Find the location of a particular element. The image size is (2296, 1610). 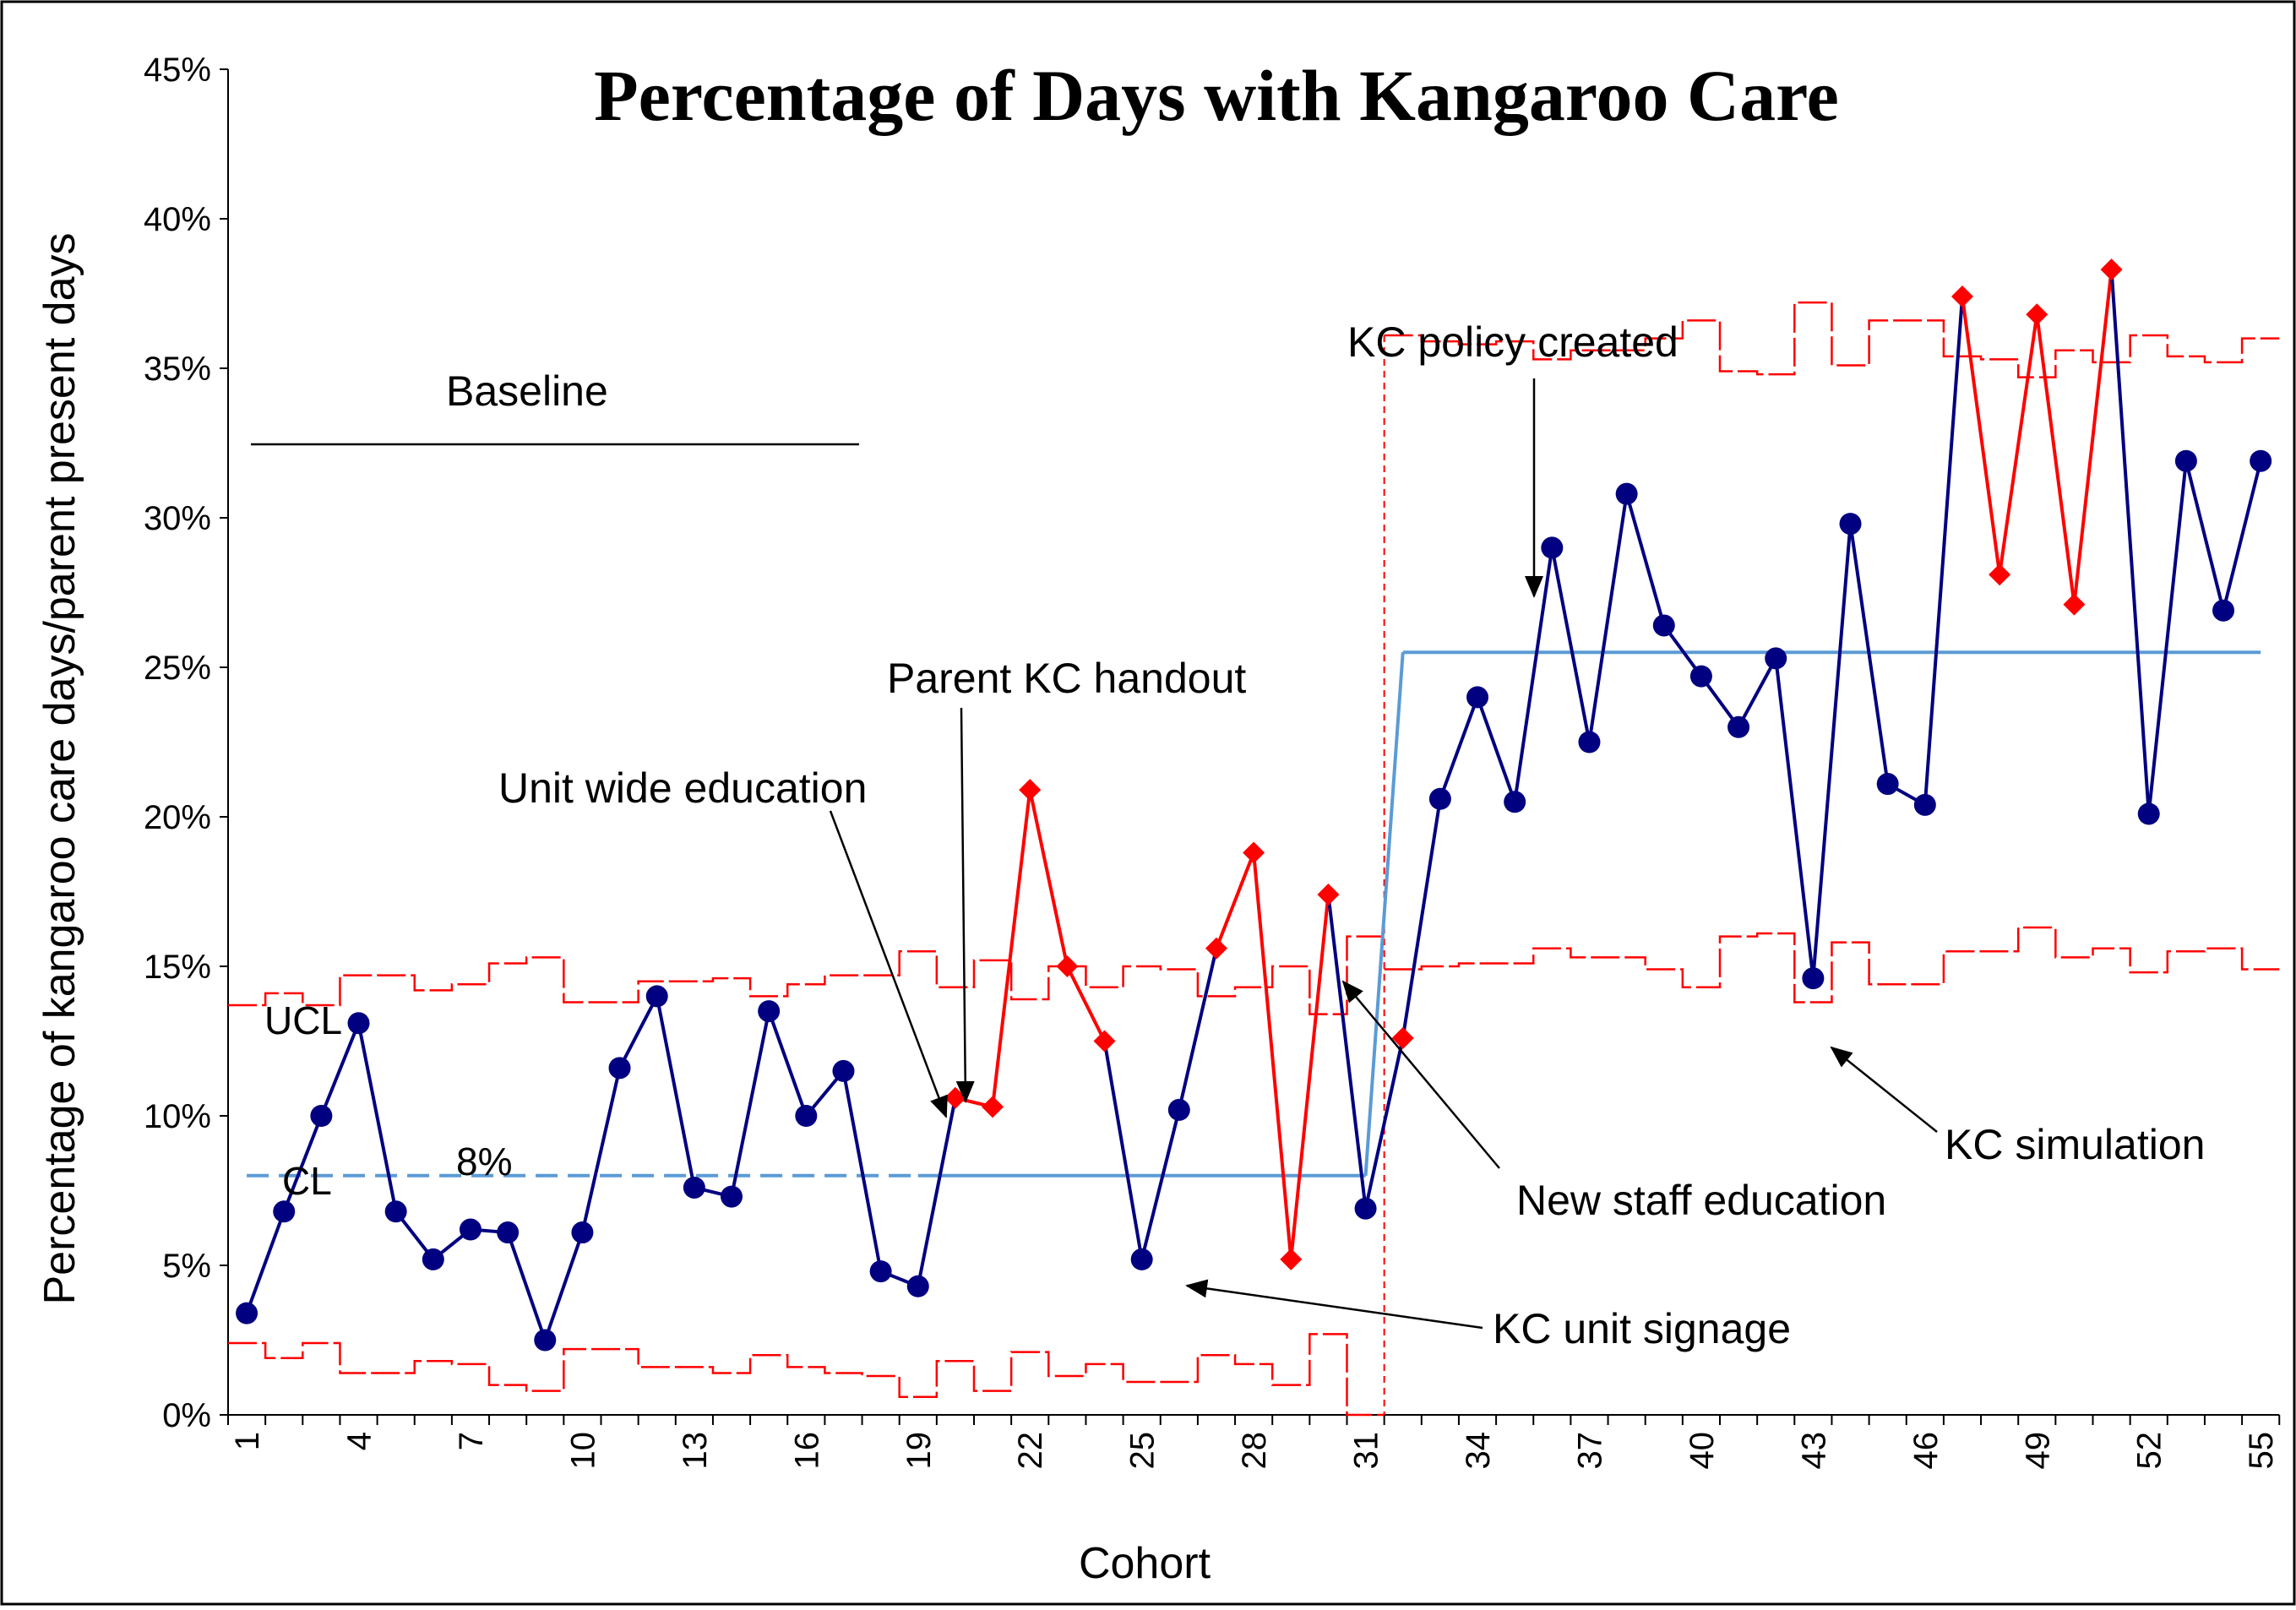

arrow-kc-simulation is located at coordinates (1884, 1089).